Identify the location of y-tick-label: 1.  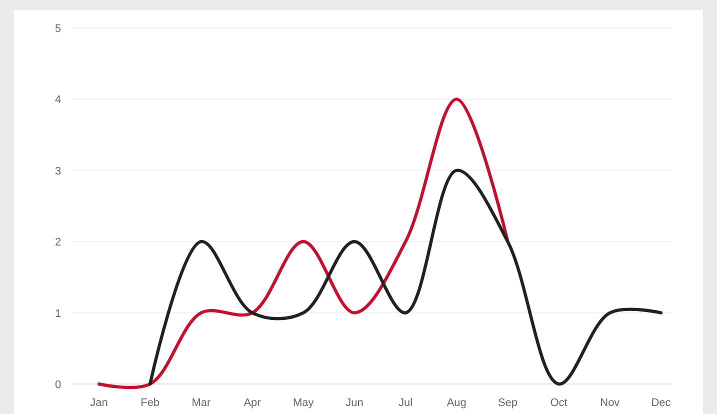
(58, 314).